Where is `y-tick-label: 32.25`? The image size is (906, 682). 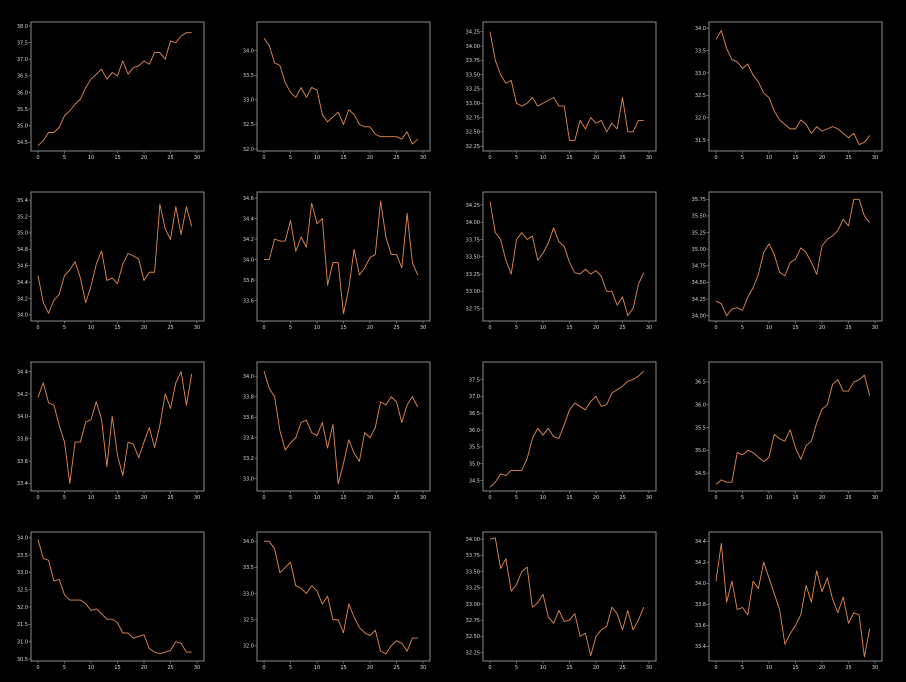
y-tick-label: 32.25 is located at coordinates (473, 147).